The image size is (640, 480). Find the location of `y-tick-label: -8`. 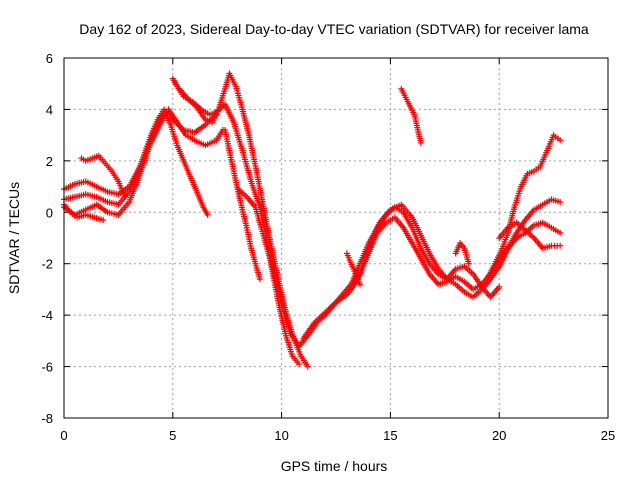

y-tick-label: -8 is located at coordinates (47, 418).